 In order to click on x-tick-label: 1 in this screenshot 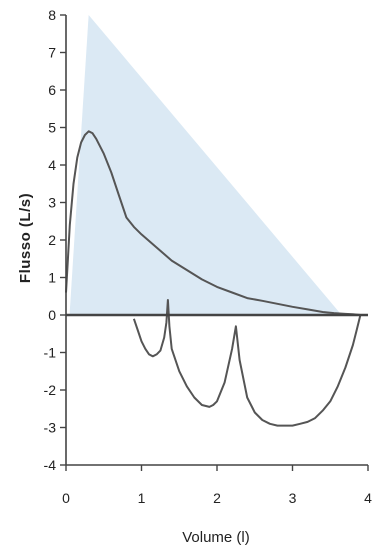, I will do `click(142, 498)`.